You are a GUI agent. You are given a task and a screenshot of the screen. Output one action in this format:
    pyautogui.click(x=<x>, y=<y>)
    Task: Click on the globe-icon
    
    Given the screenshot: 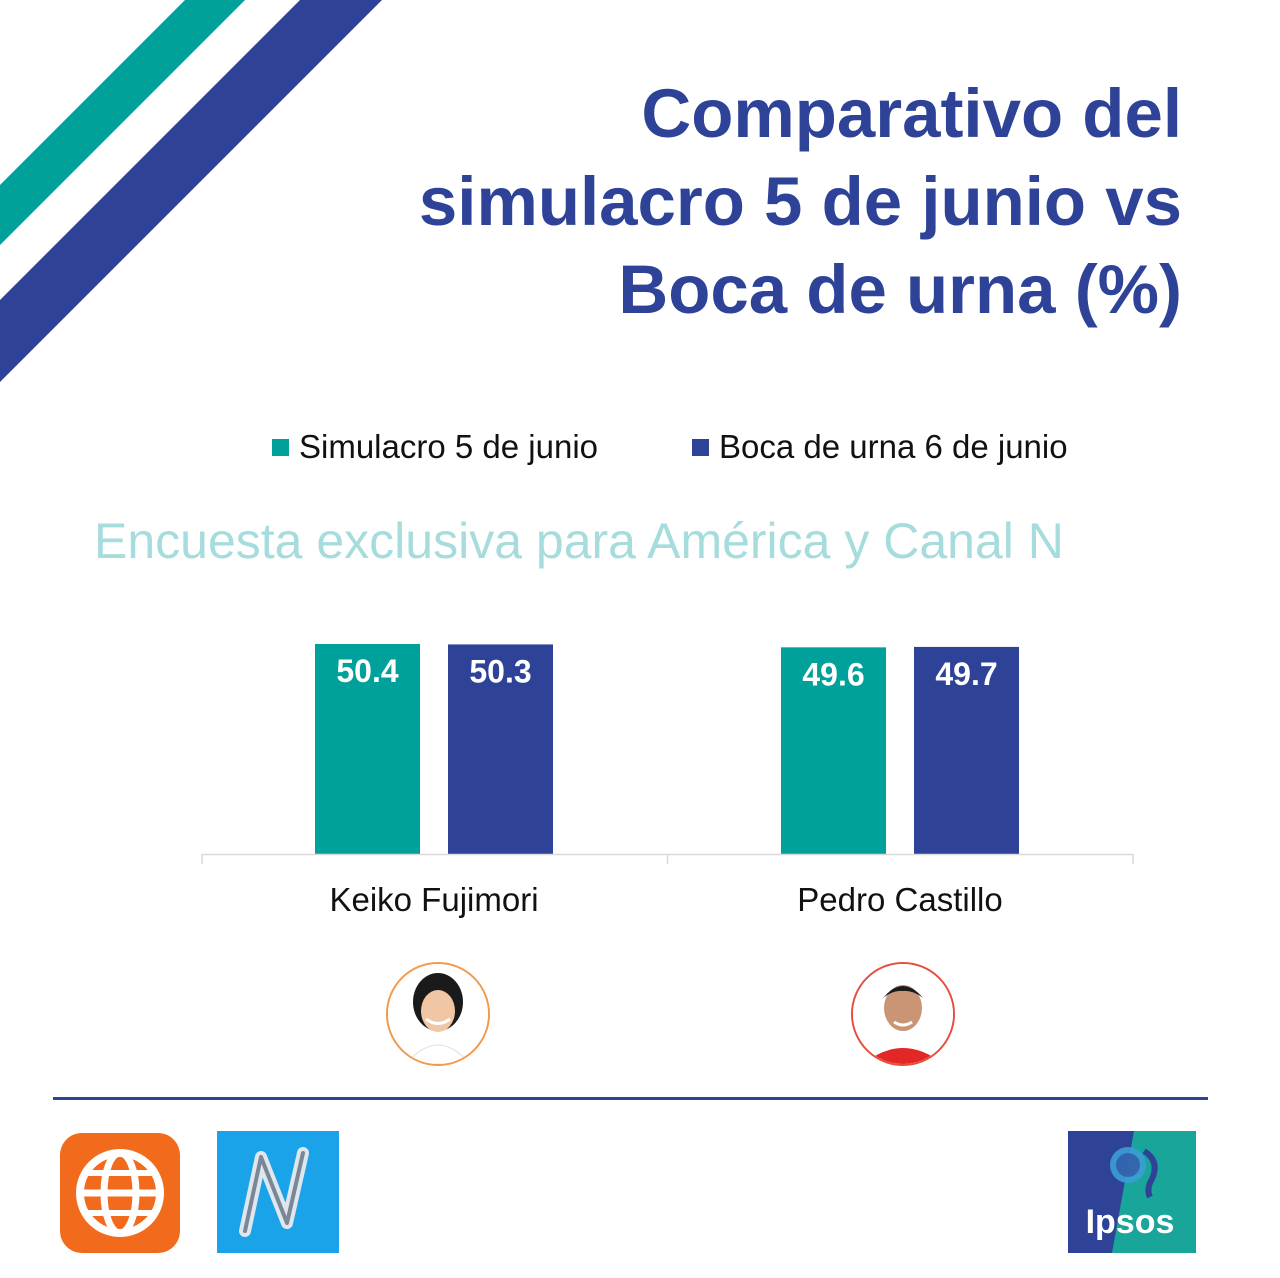 What is the action you would take?
    pyautogui.click(x=120, y=1193)
    